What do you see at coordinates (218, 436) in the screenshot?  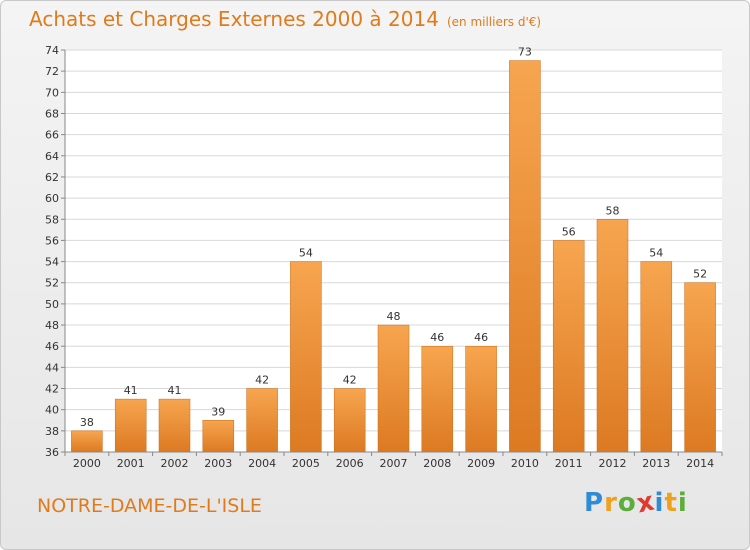 I see `bar-2003` at bounding box center [218, 436].